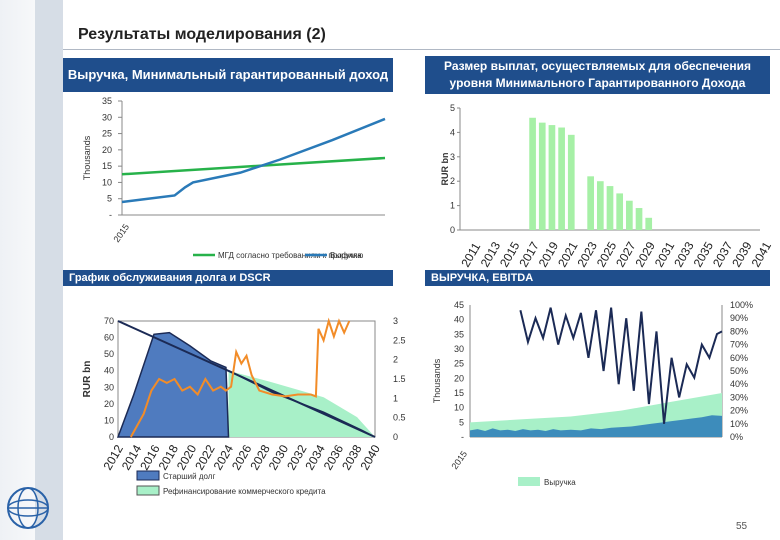  What do you see at coordinates (290, 255) in the screenshot?
I see `legend-label-mgd: МГД согласно требованиям к профилю` at bounding box center [290, 255].